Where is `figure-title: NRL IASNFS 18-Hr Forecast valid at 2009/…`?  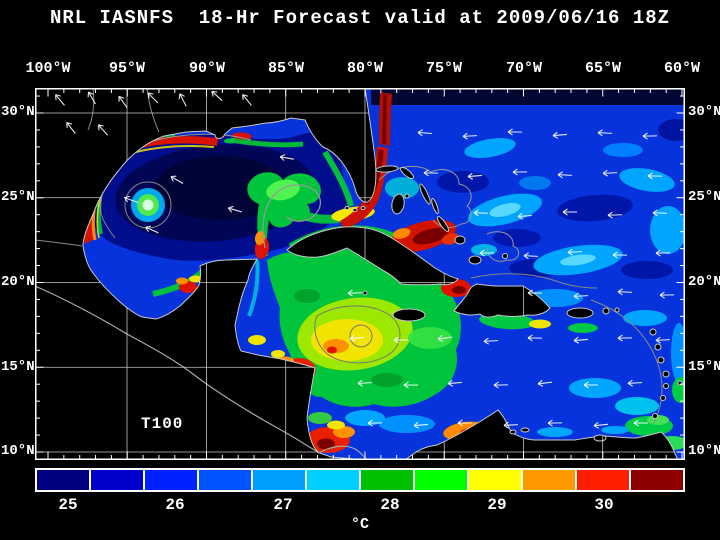 figure-title: NRL IASNFS 18-Hr Forecast valid at 2009/… is located at coordinates (360, 18).